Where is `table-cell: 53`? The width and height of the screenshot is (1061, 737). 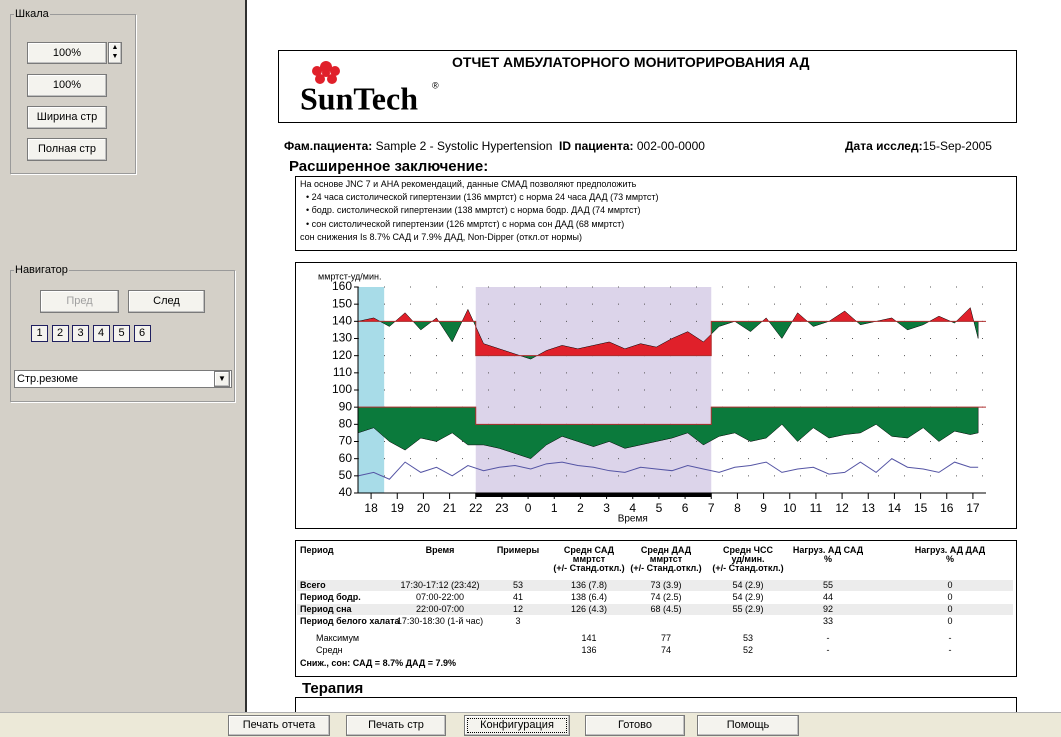
table-cell: 53 is located at coordinates (748, 638).